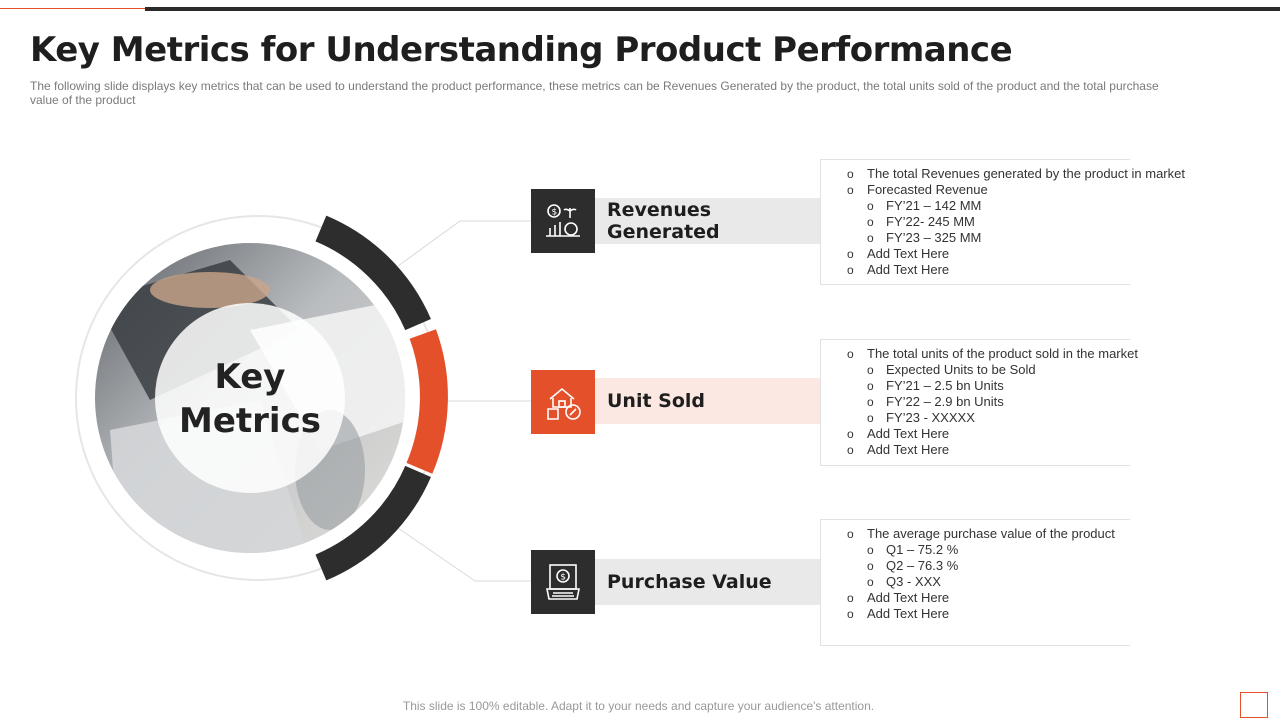 This screenshot has width=1280, height=720. What do you see at coordinates (707, 582) in the screenshot?
I see `purchase-value-label: Purchase Value` at bounding box center [707, 582].